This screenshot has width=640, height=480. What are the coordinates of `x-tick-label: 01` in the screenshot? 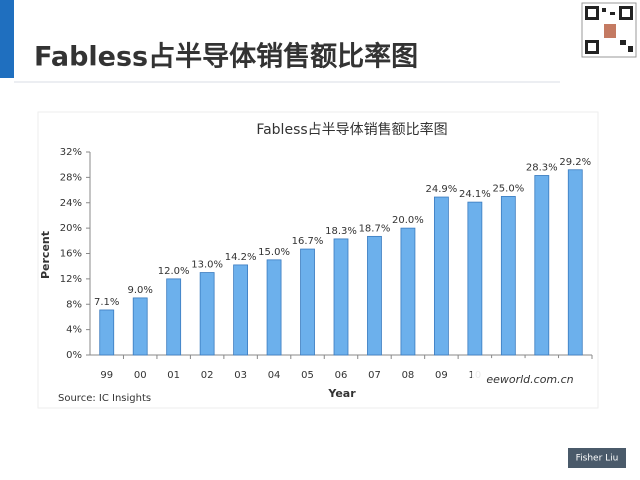 It's located at (173, 375).